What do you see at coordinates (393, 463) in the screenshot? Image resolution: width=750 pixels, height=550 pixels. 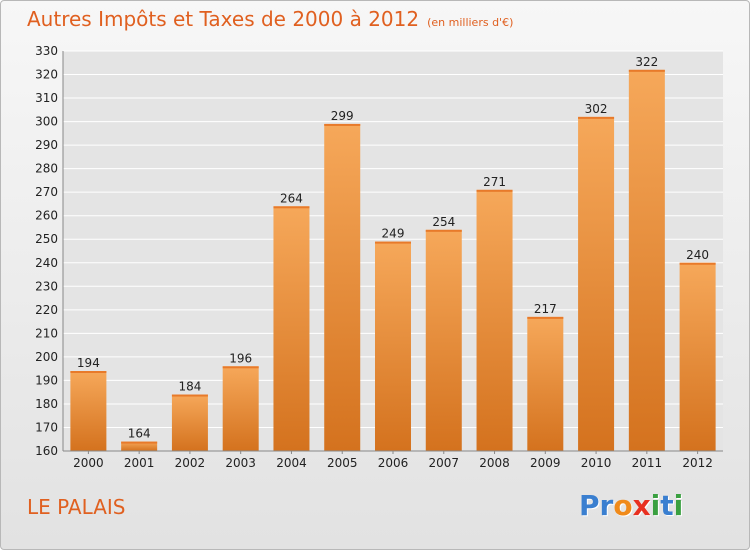 I see `x-tick-label: 2006` at bounding box center [393, 463].